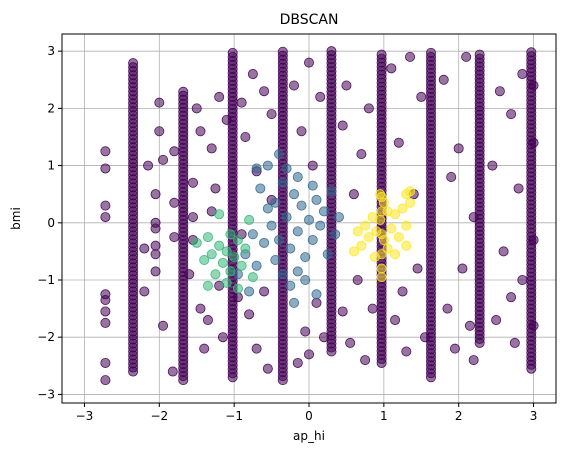  What do you see at coordinates (46, 337) in the screenshot?
I see `y-tick-label: −2` at bounding box center [46, 337].